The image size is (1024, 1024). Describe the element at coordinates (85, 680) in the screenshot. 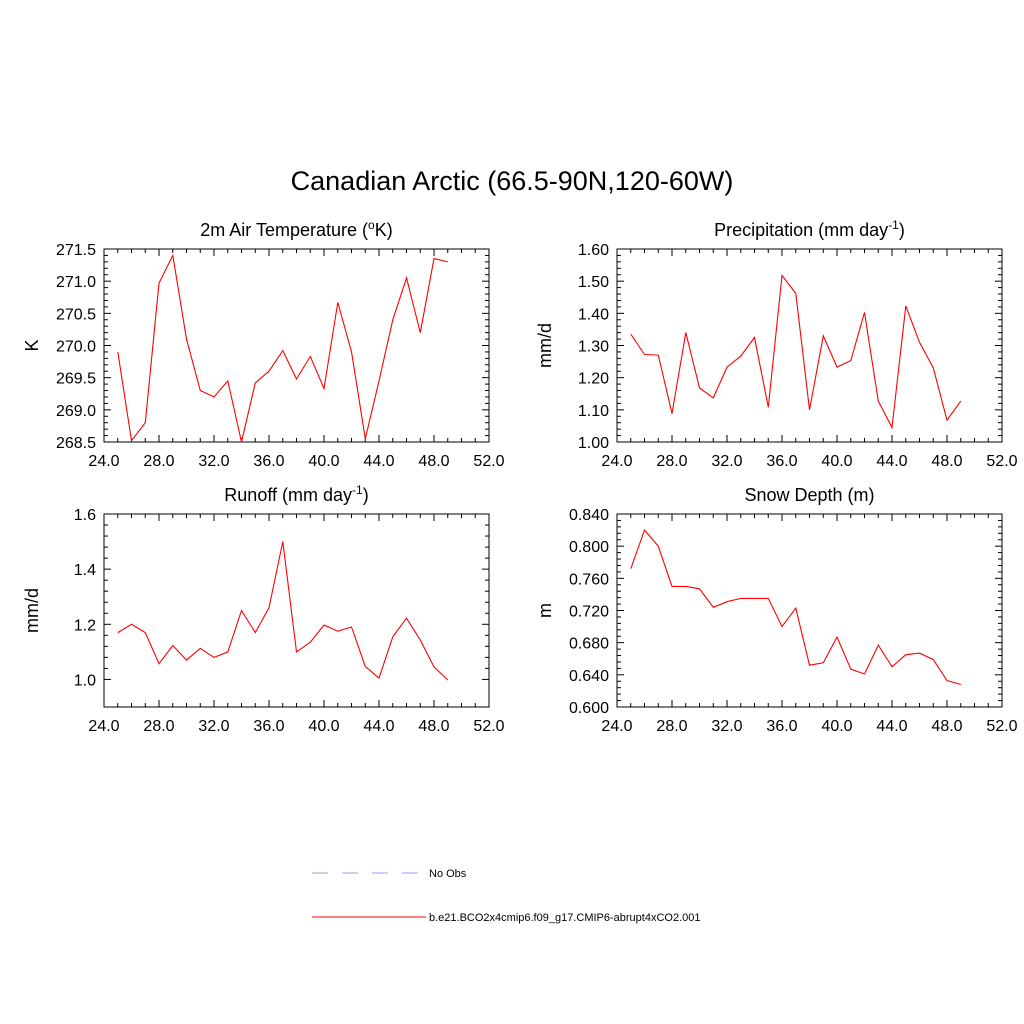

I see `runoff-y-tick-label: 1.0` at that location.